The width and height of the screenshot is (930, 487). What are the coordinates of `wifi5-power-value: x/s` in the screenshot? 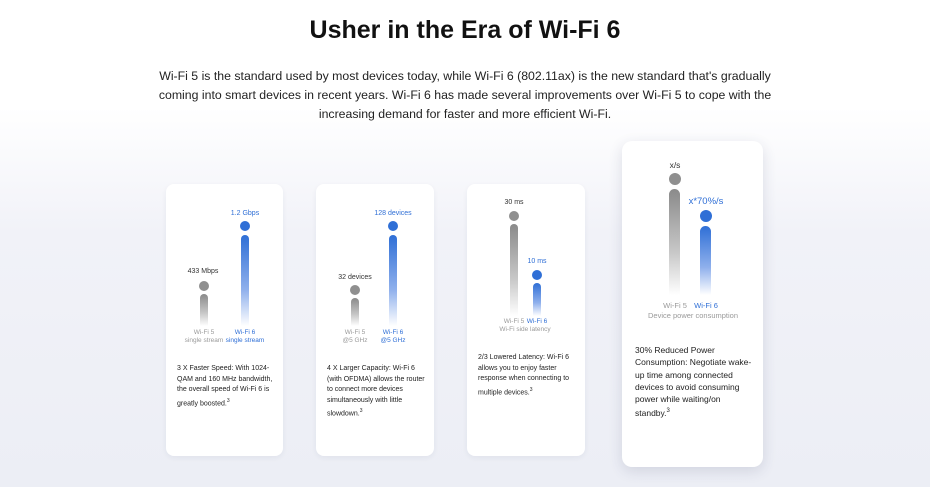 It's located at (675, 165).